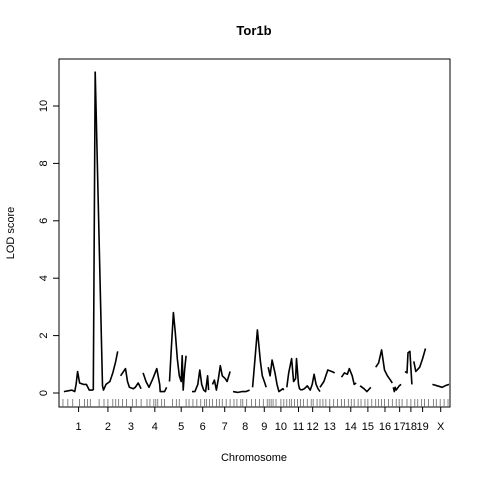  What do you see at coordinates (155, 427) in the screenshot?
I see `x-tick-label: 4` at bounding box center [155, 427].